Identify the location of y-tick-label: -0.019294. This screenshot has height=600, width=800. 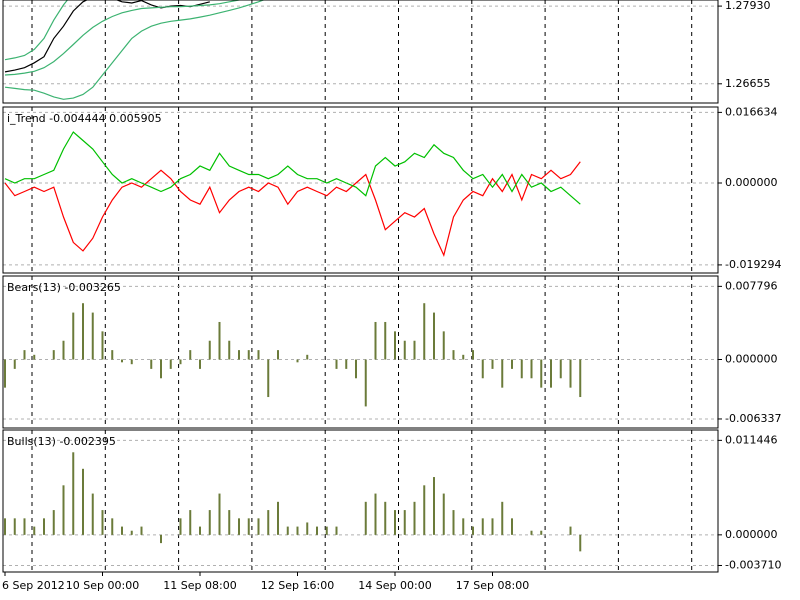
(753, 264).